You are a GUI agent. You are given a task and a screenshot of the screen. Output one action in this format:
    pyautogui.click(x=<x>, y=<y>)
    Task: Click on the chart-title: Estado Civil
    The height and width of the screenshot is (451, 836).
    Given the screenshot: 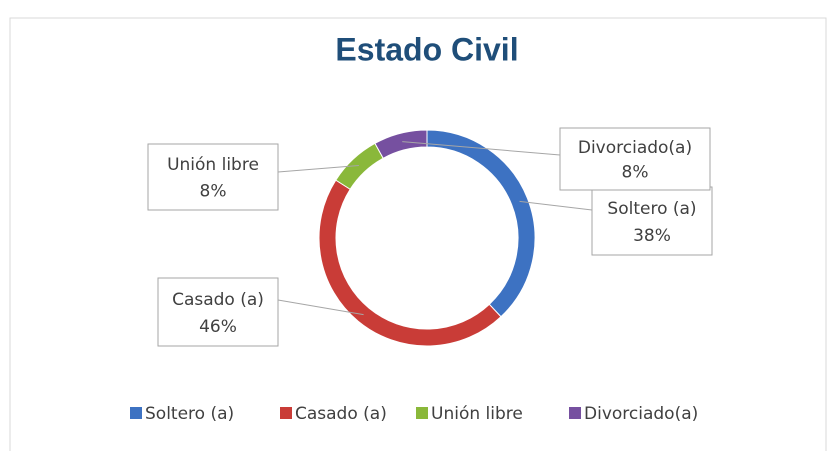 What is the action you would take?
    pyautogui.click(x=426, y=49)
    